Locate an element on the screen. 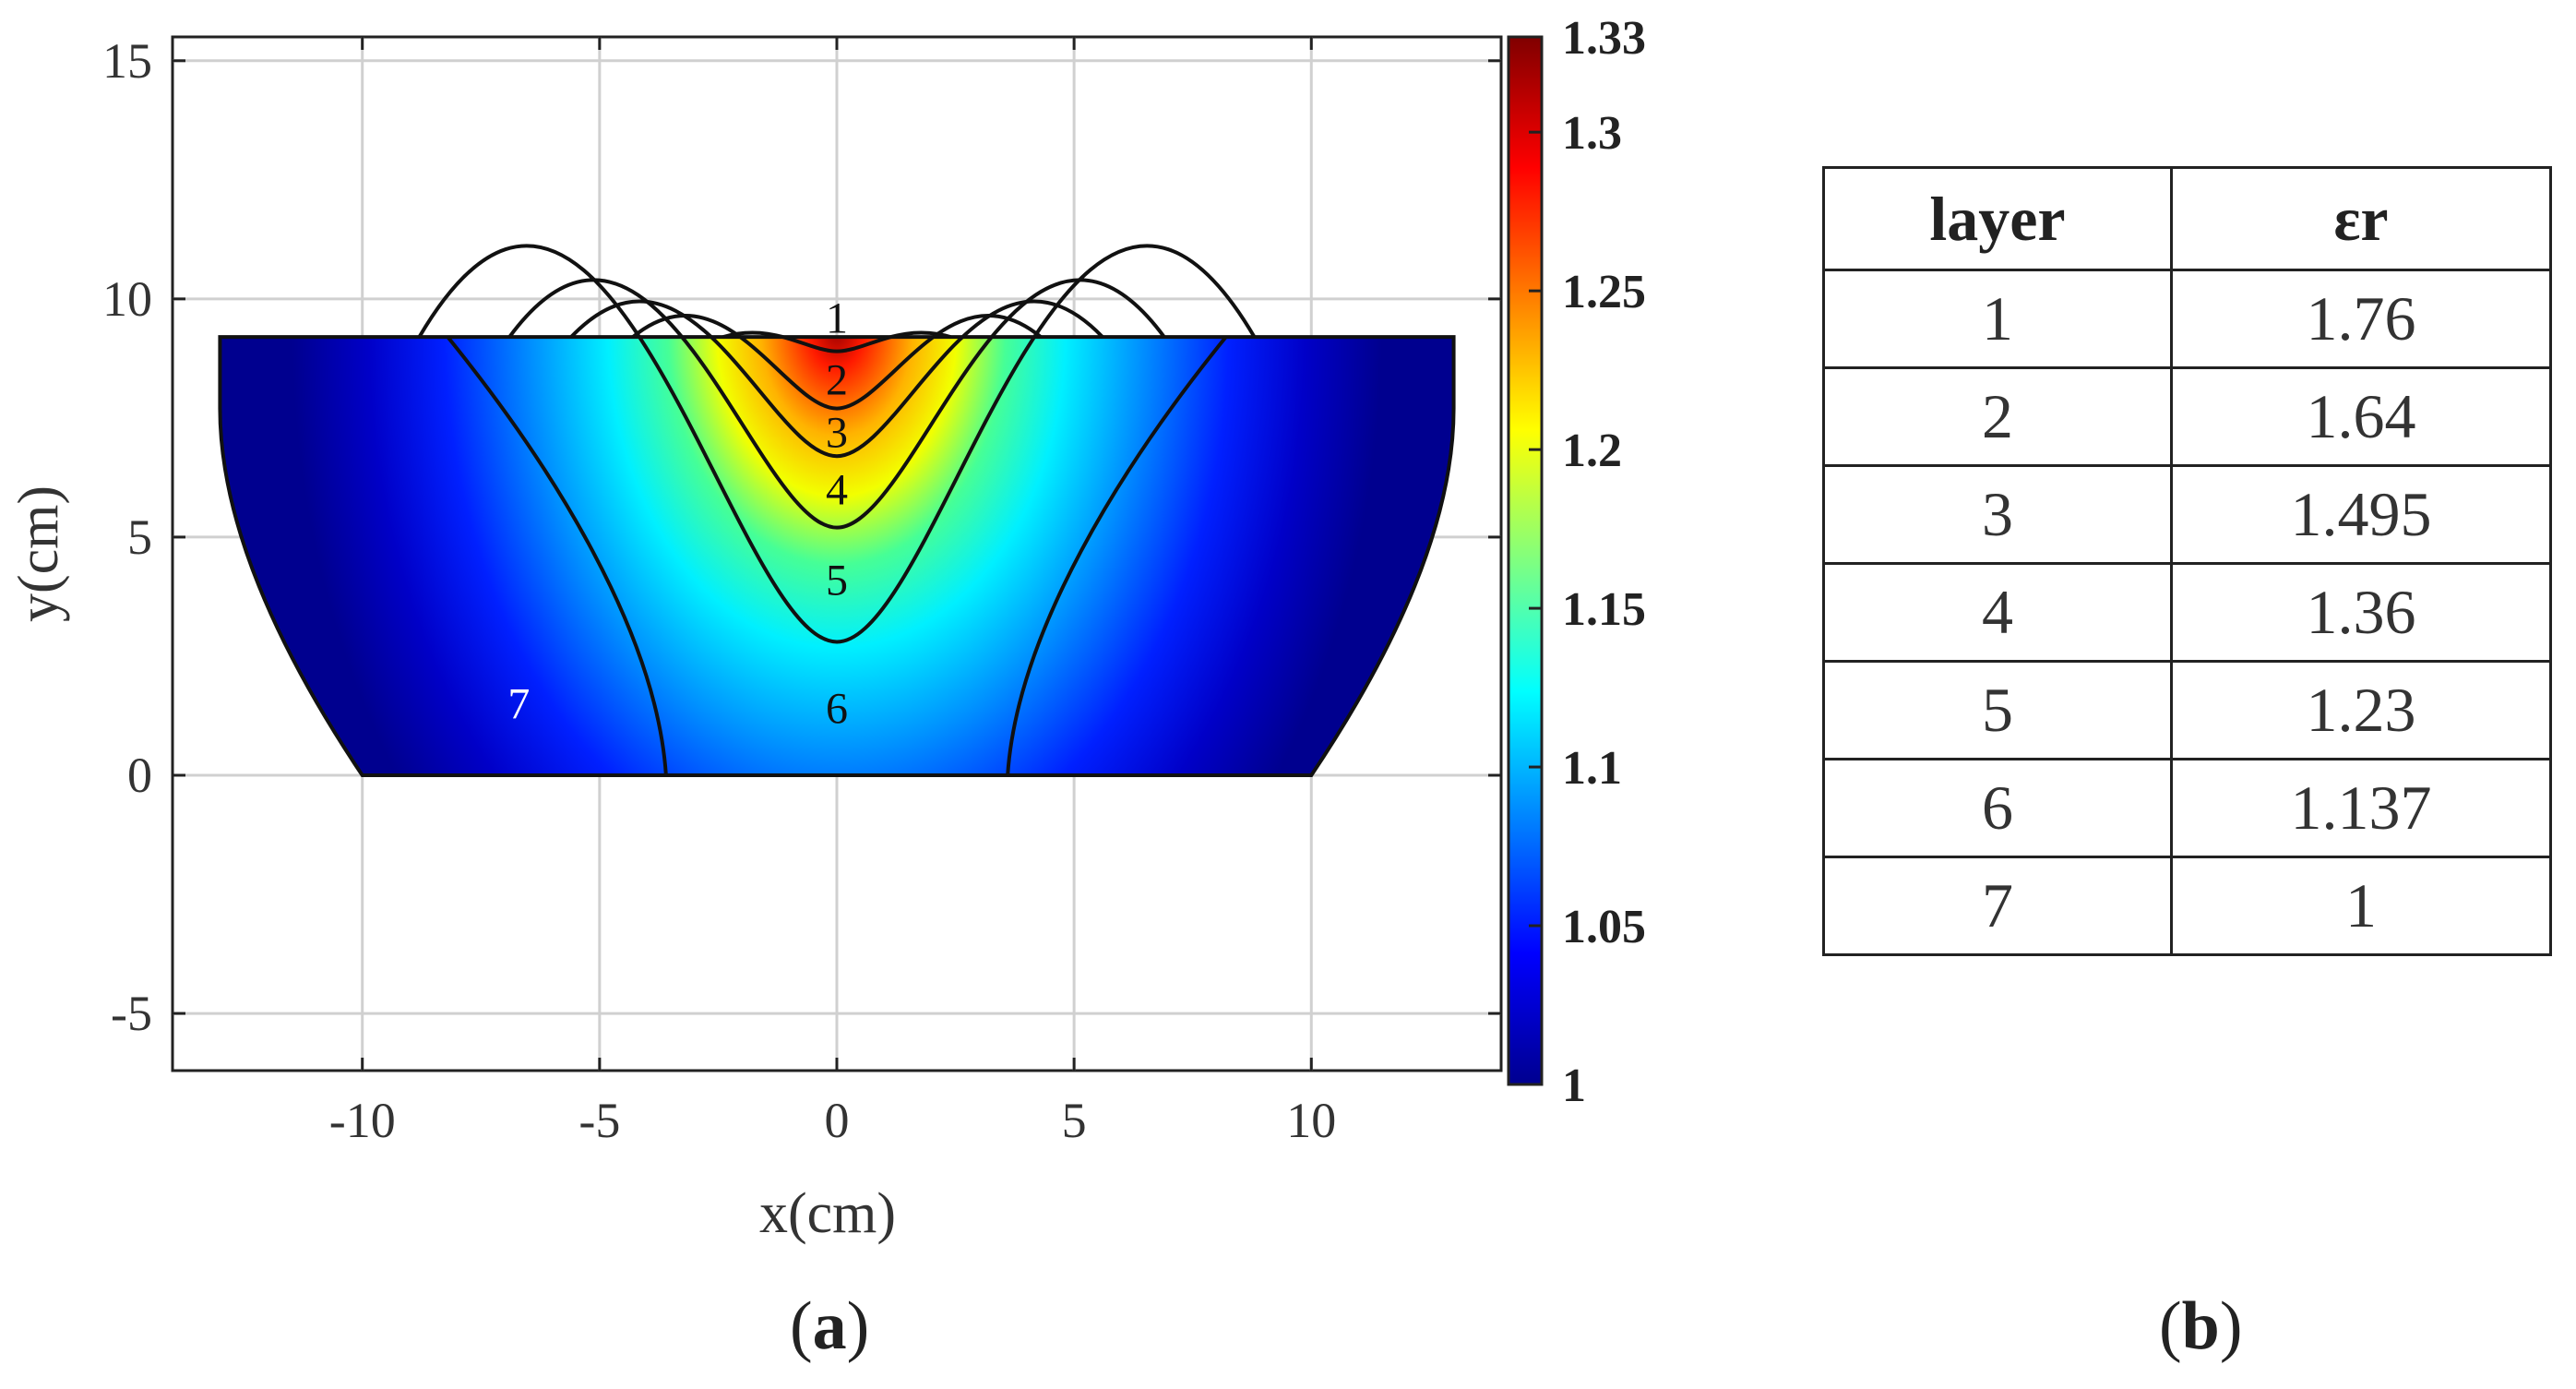 The width and height of the screenshot is (2576, 1389). layer-label: 1 is located at coordinates (837, 318).